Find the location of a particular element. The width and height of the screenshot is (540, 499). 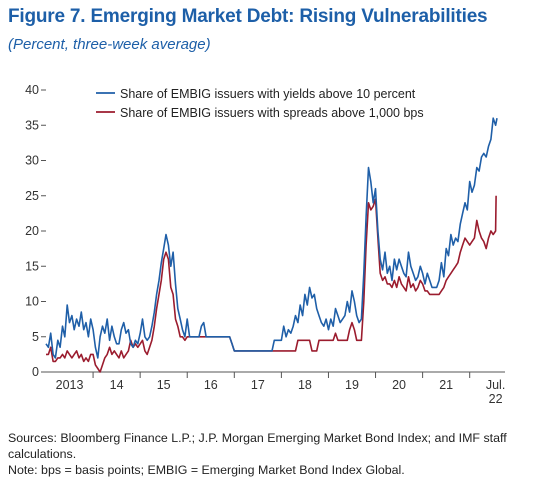

x-tick-label-line: Jul. is located at coordinates (495, 385).